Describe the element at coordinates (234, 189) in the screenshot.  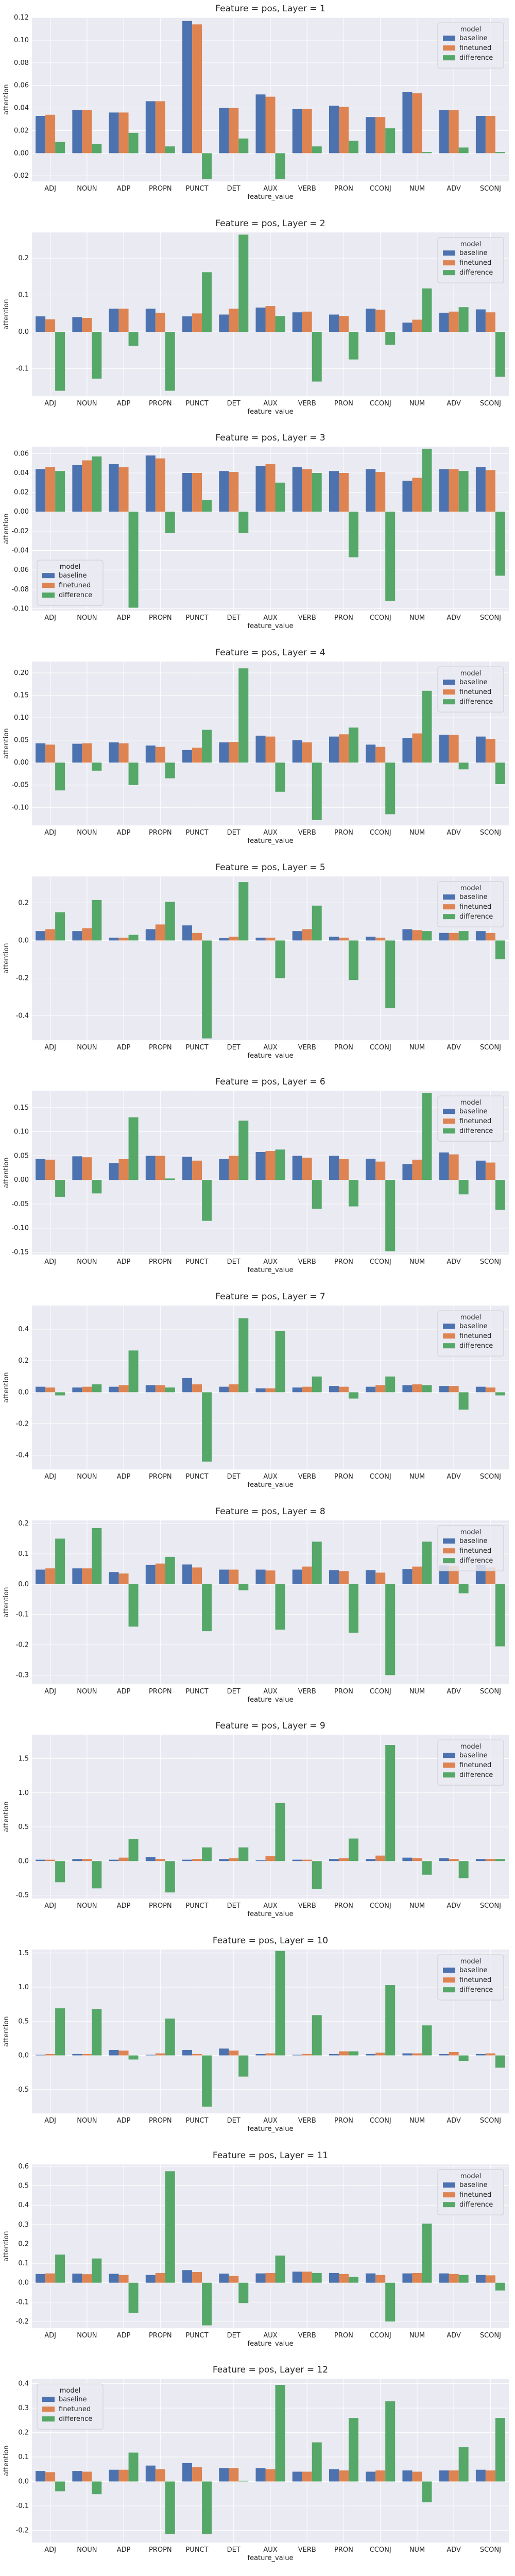
I see `x-tick-label: DET` at that location.